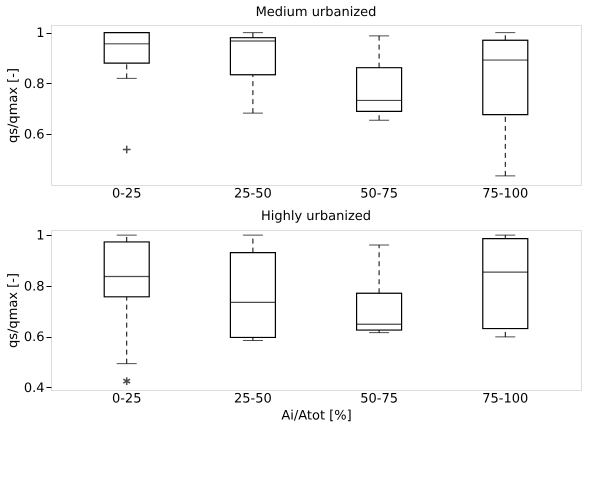  Describe the element at coordinates (34, 388) in the screenshot. I see `y-tick-label: 0.4` at that location.